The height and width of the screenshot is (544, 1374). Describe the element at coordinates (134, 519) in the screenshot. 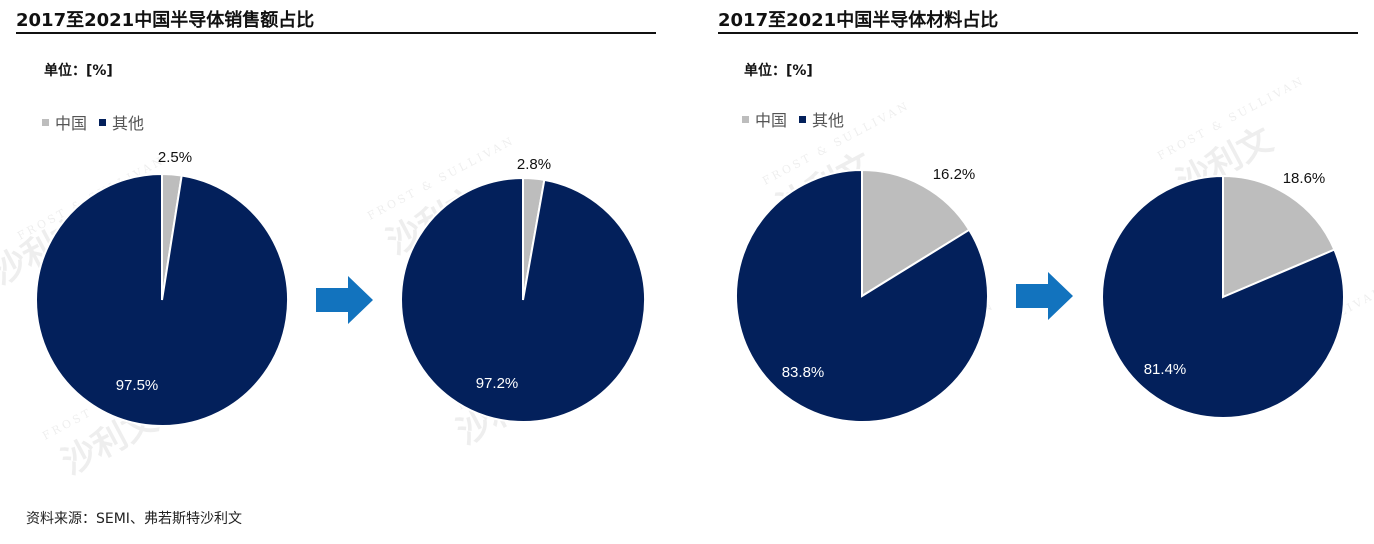

I see `source-note: 资料来源：SEMI、弗若斯特沙利文` at that location.